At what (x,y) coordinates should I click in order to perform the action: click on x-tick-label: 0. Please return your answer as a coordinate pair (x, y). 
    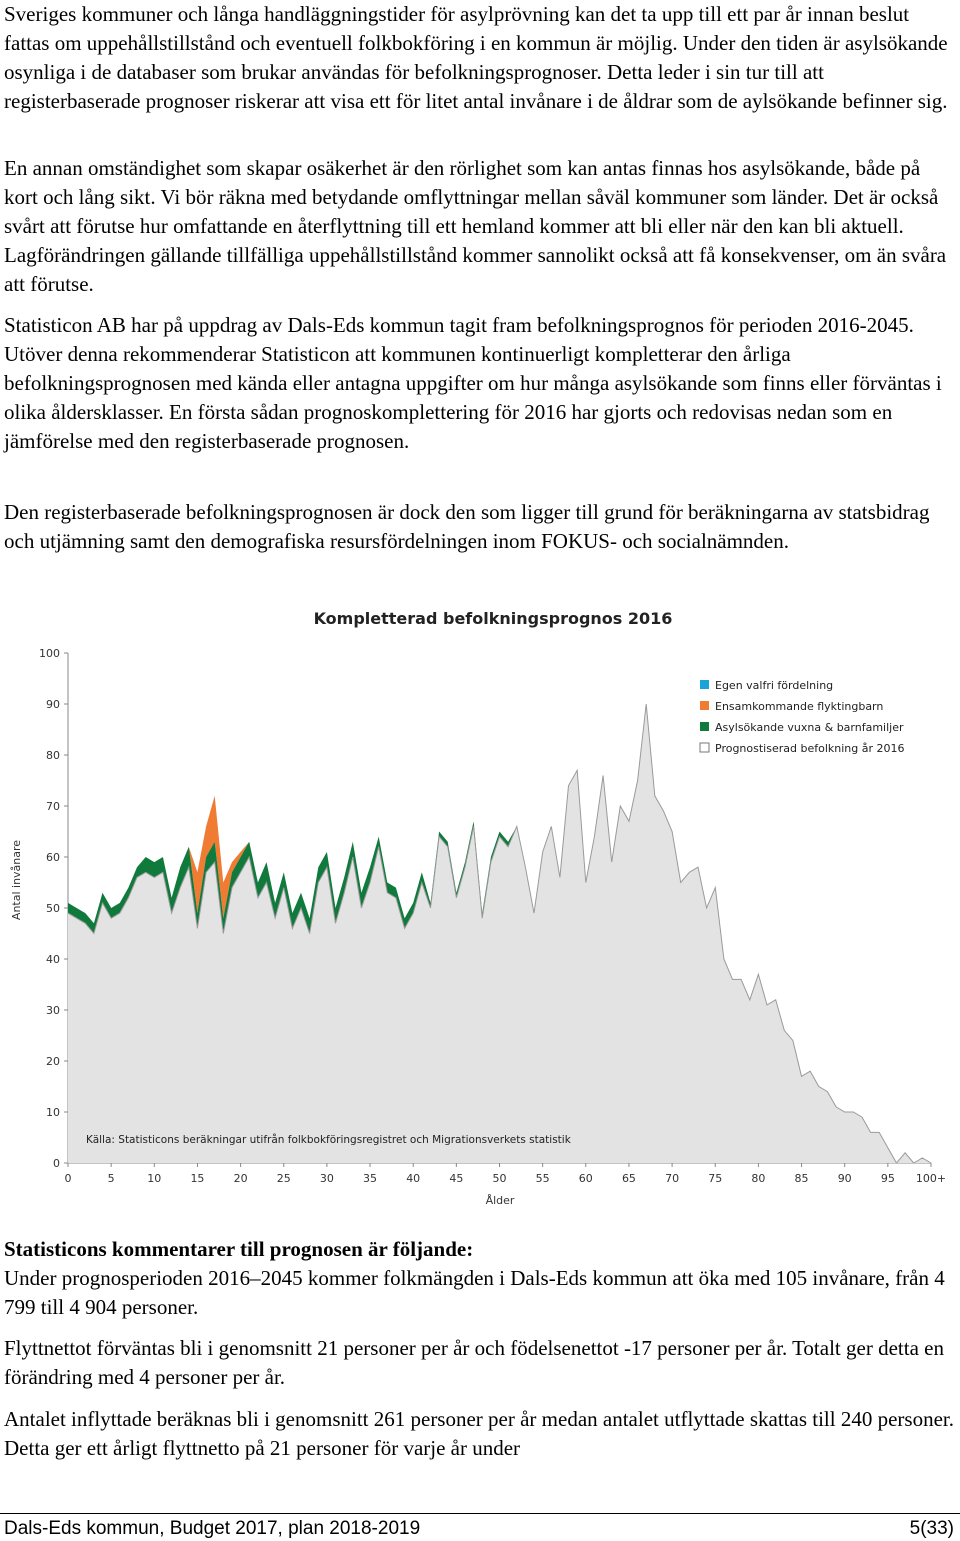
    Looking at the image, I should click on (68, 1178).